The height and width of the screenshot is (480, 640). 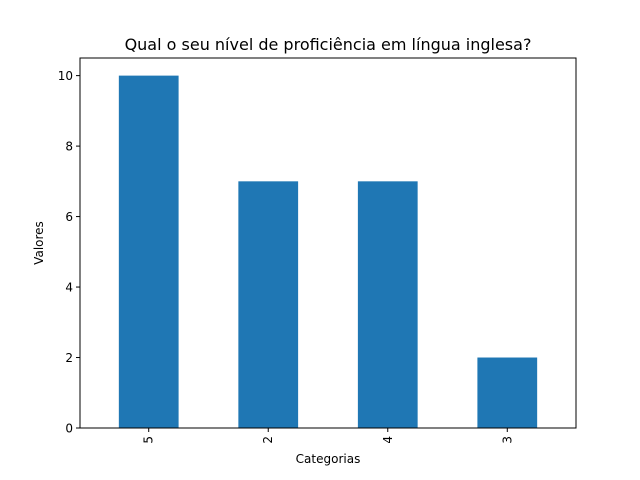 What do you see at coordinates (69, 429) in the screenshot?
I see `y-tick-label: 0` at bounding box center [69, 429].